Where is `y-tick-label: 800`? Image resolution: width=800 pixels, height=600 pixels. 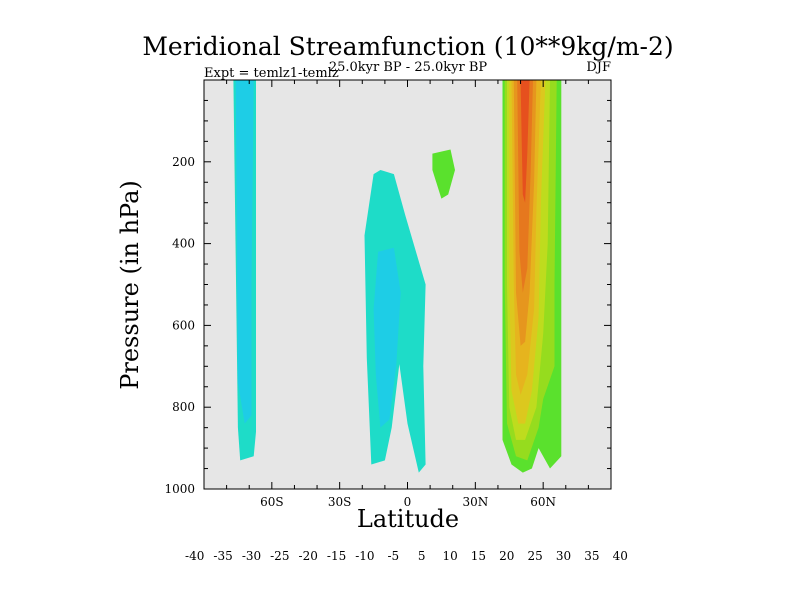 y-tick-label: 800 is located at coordinates (183, 407).